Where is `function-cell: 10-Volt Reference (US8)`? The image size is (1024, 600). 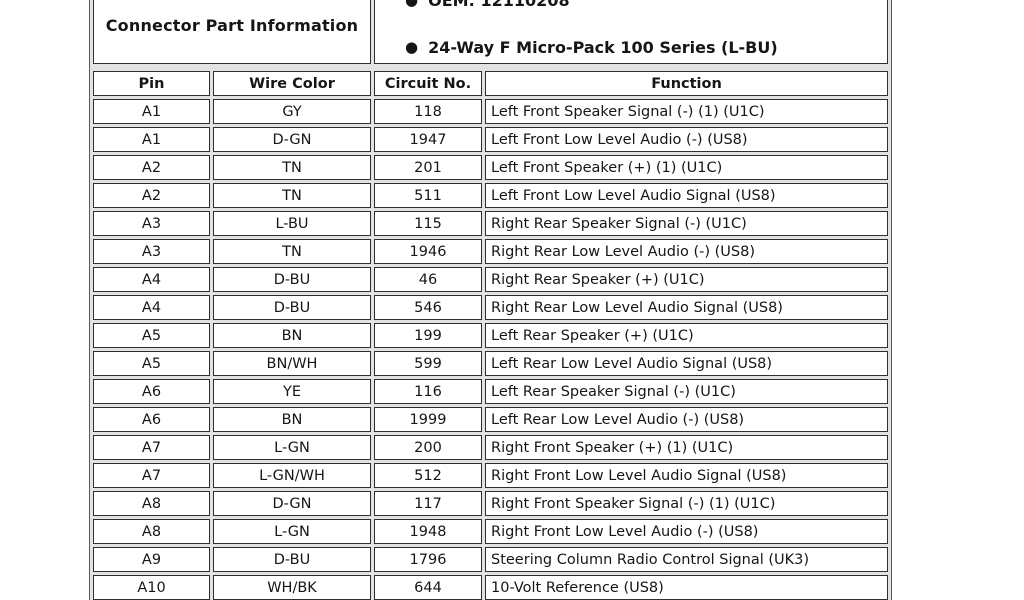
function-cell: 10-Volt Reference (US8) is located at coordinates (686, 587).